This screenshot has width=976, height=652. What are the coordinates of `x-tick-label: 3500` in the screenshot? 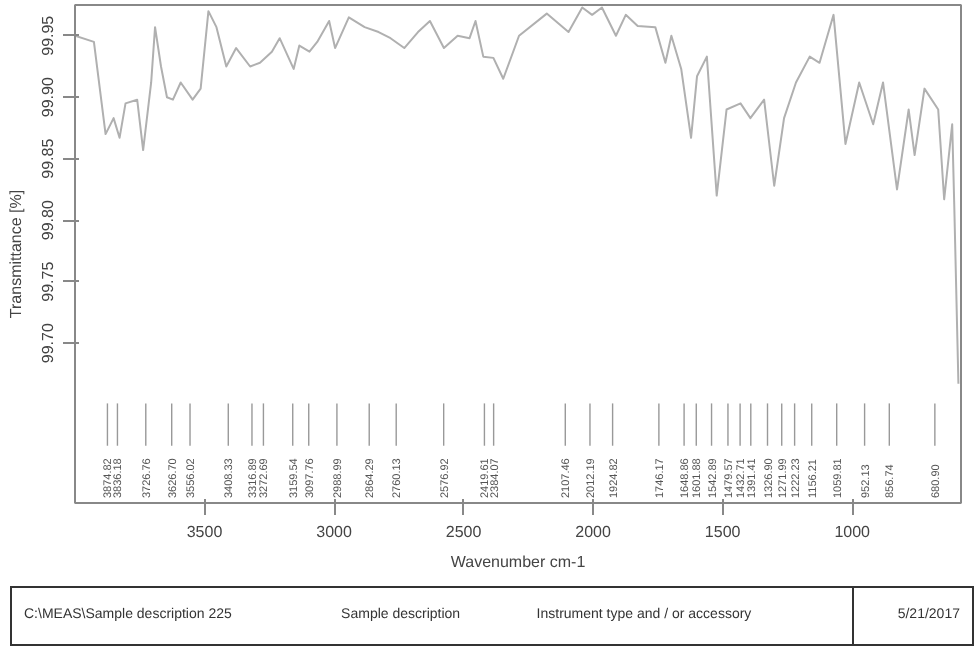 It's located at (205, 532).